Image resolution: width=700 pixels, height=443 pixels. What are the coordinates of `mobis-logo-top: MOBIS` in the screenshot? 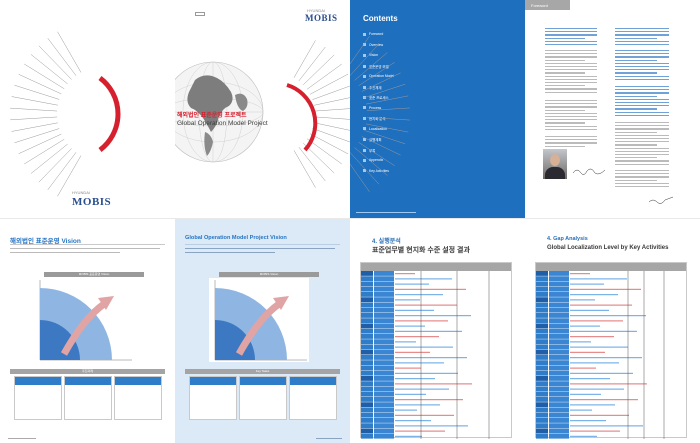 It's located at (321, 18).